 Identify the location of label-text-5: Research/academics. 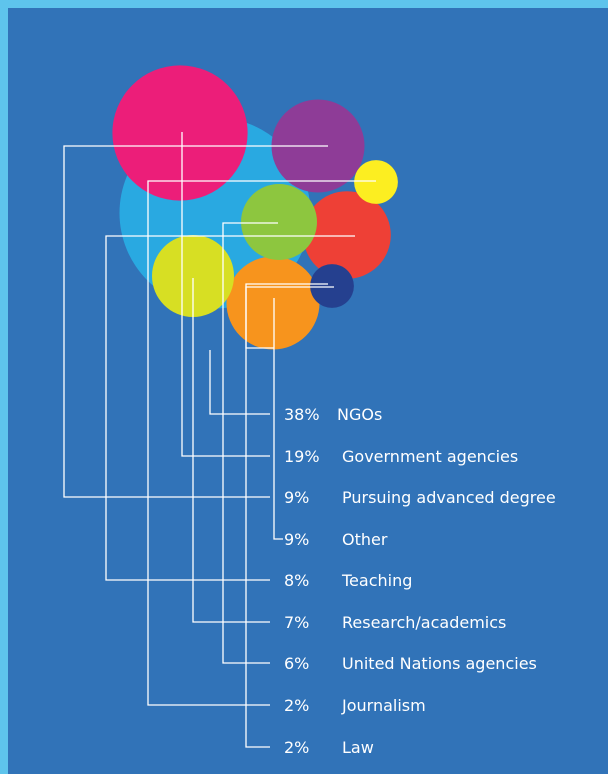
(424, 622).